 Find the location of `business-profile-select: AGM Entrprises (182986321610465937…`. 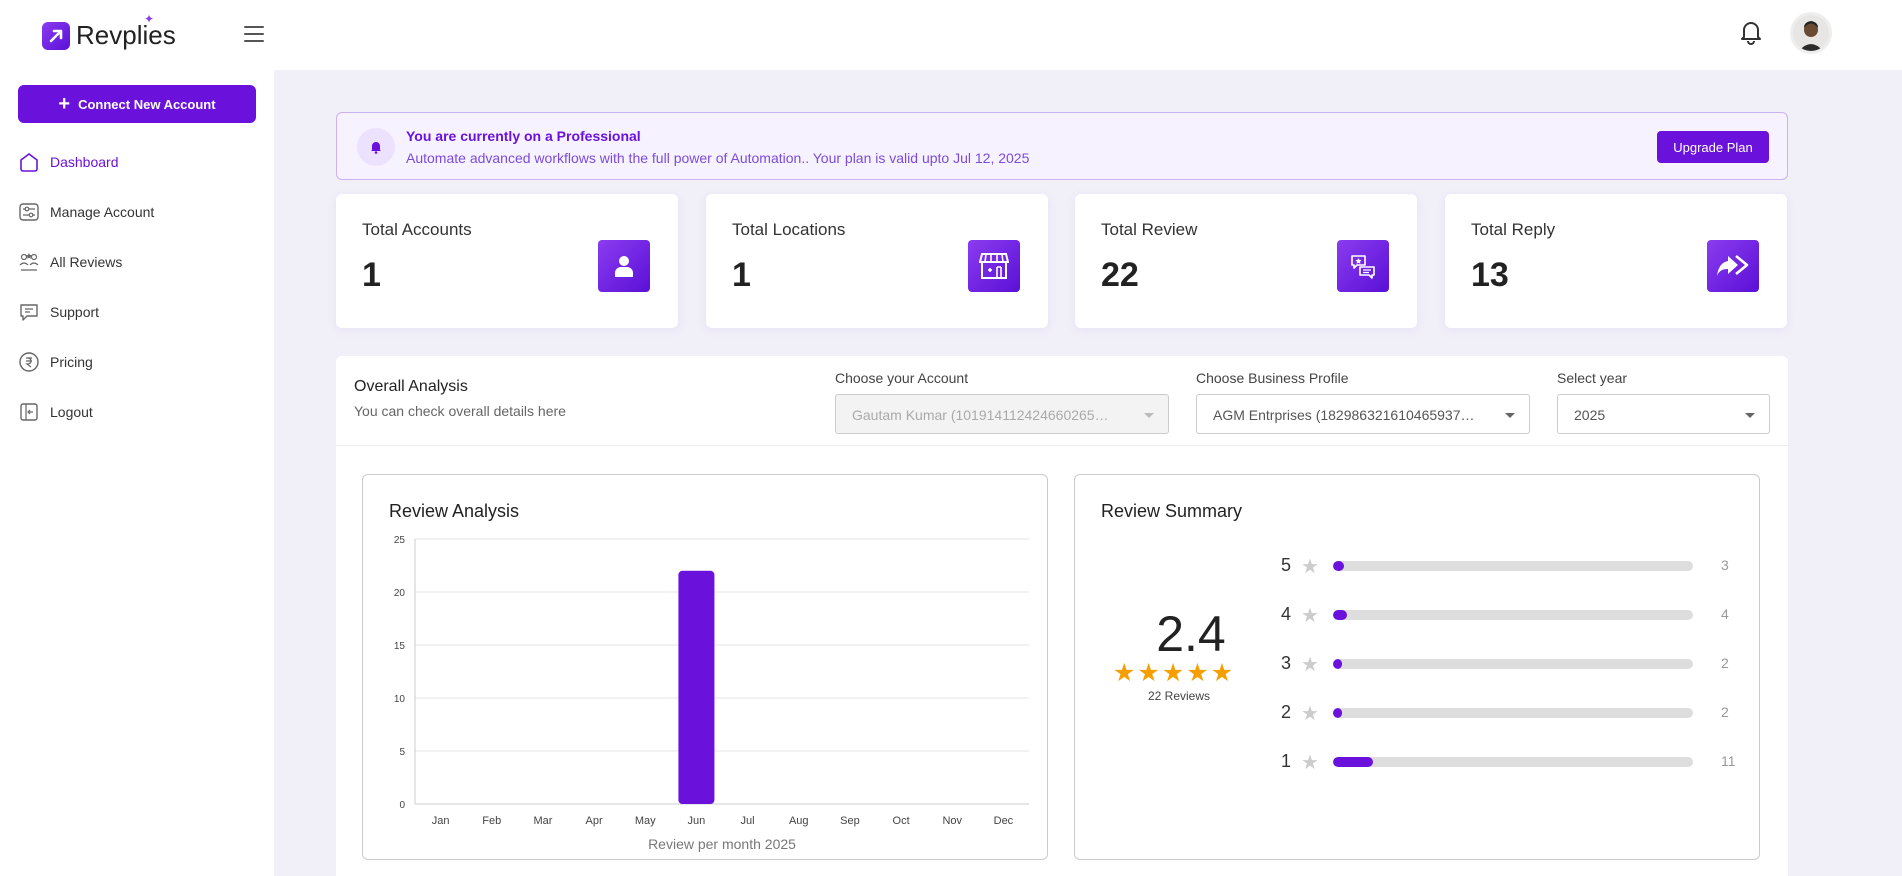

business-profile-select: AGM Entrprises (182986321610465937… is located at coordinates (1363, 414).